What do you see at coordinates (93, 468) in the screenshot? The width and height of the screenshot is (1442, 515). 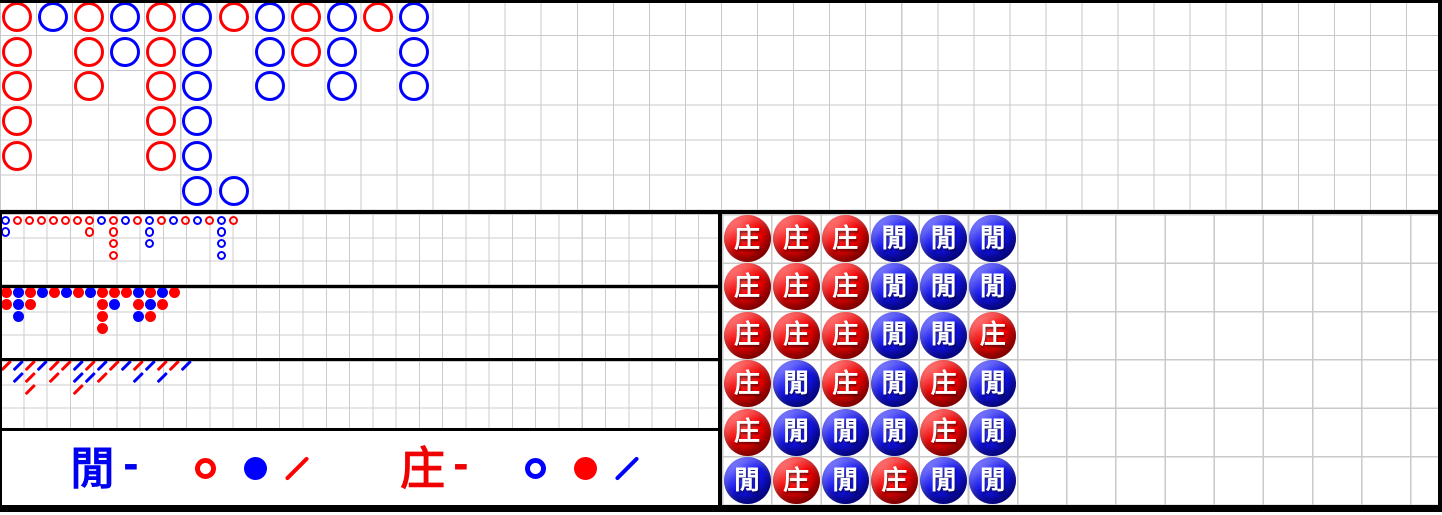 I see `player-label: 閒` at bounding box center [93, 468].